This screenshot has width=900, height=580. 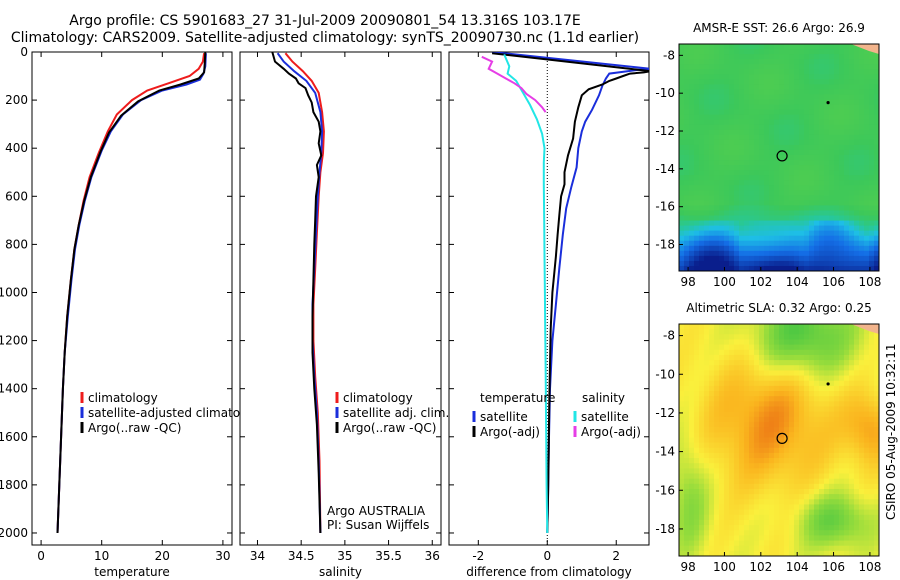 What do you see at coordinates (14, 292) in the screenshot?
I see `y-tick-label: 1000` at bounding box center [14, 292].